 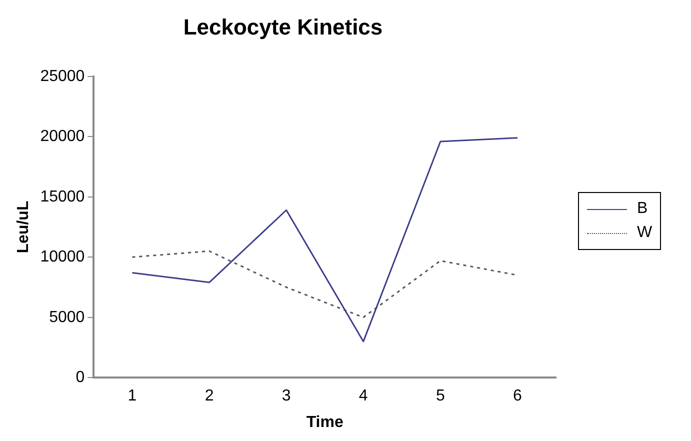 What do you see at coordinates (62, 76) in the screenshot?
I see `y-tick-label: 25000` at bounding box center [62, 76].